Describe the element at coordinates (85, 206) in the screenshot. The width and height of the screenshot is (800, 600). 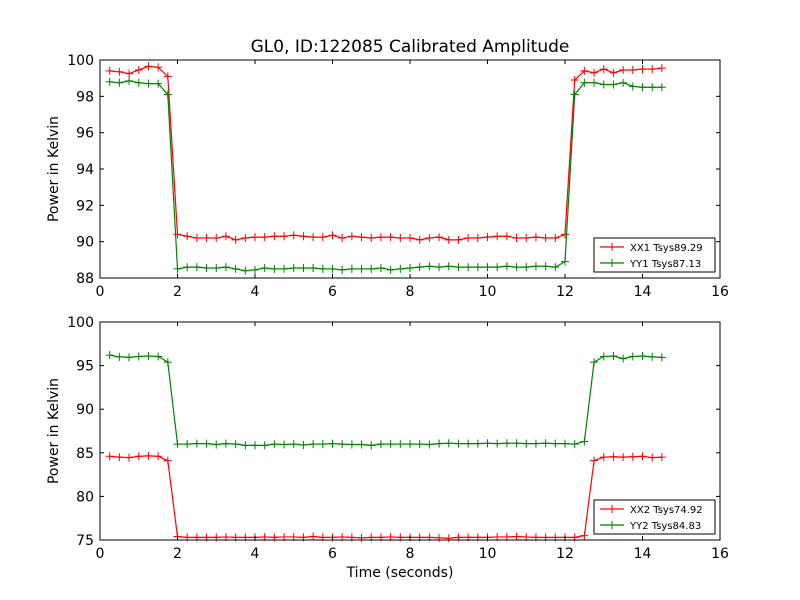
I see `y-tick-label: 92` at that location.